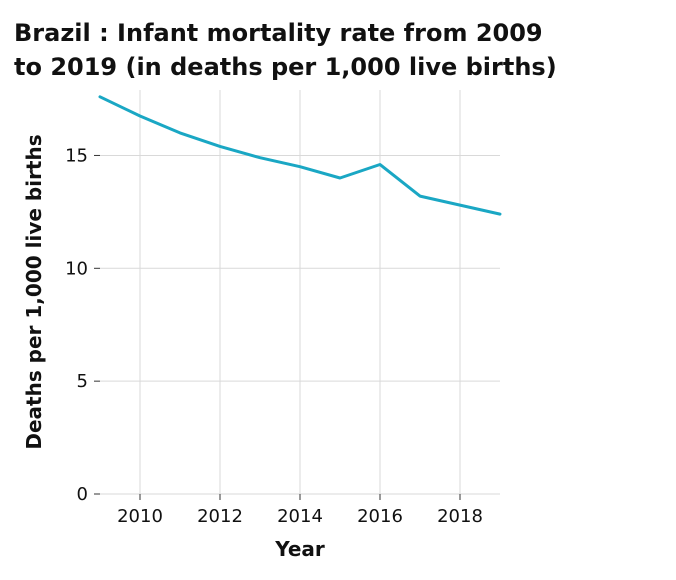 The image size is (676, 580). What do you see at coordinates (220, 516) in the screenshot?
I see `x-tick-label: 2012` at bounding box center [220, 516].